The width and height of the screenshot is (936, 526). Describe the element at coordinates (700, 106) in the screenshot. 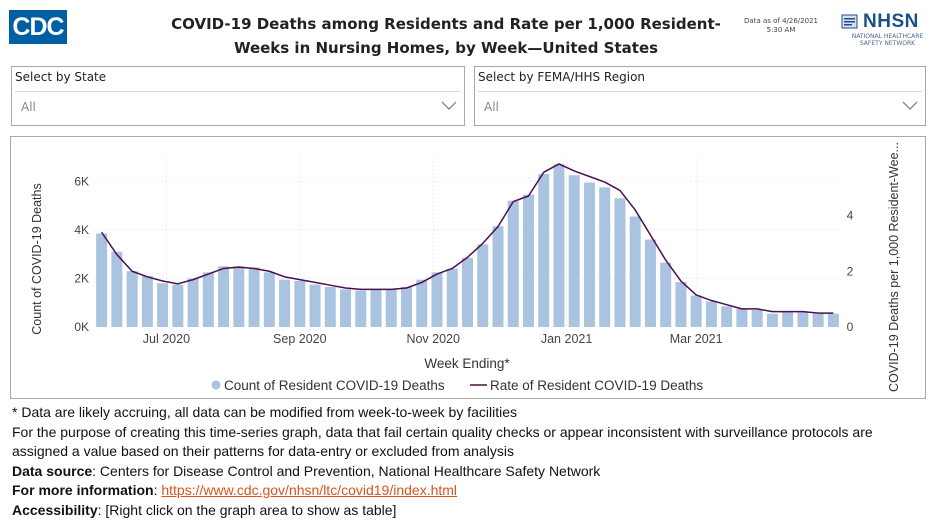

I see `region-dropdown: All` at that location.